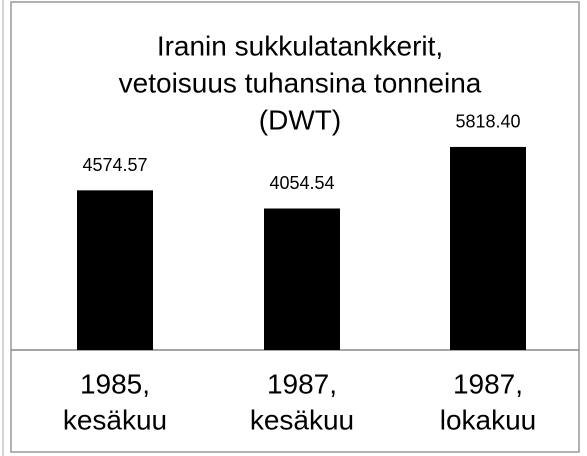 The width and height of the screenshot is (587, 456). What do you see at coordinates (487, 122) in the screenshot?
I see `value-label: 5818.40` at bounding box center [487, 122].